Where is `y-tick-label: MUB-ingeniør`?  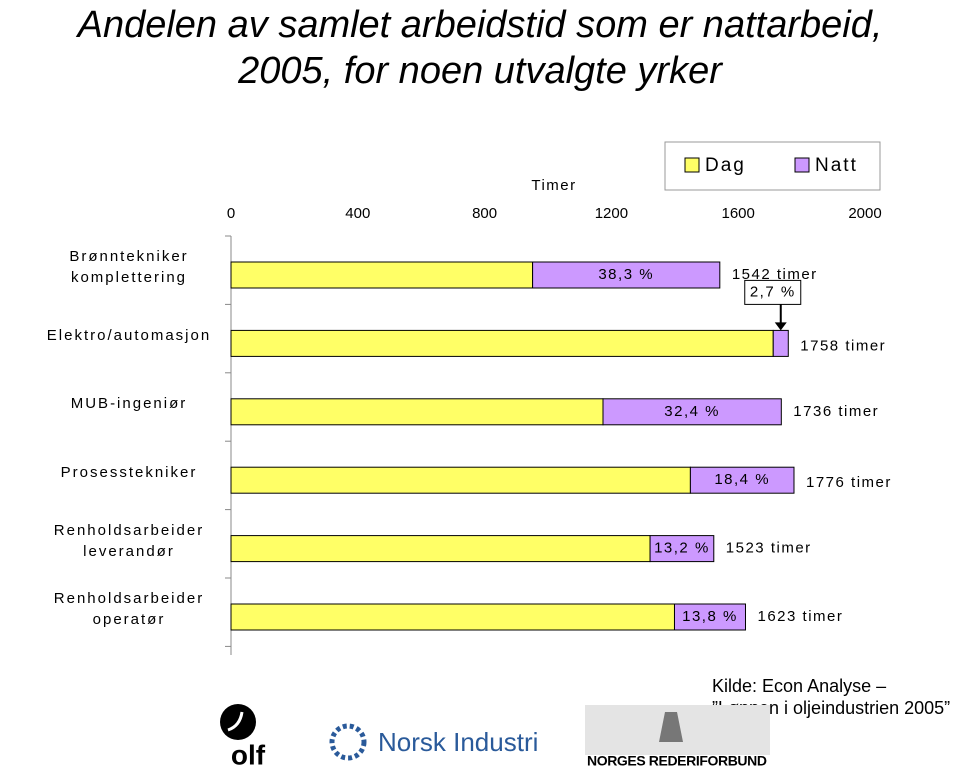
y-tick-label: MUB-ingeniør is located at coordinates (129, 404).